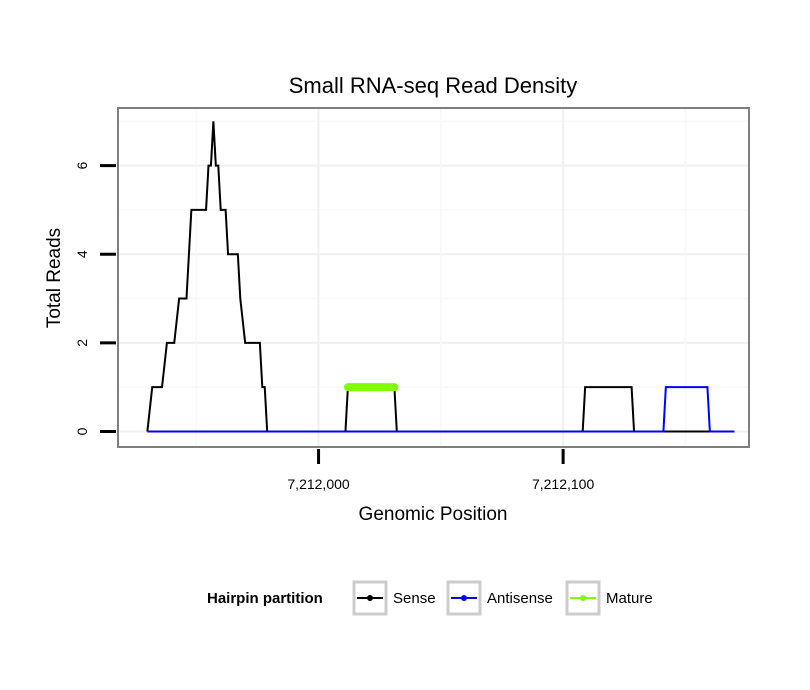 This screenshot has width=810, height=690. What do you see at coordinates (583, 598) in the screenshot?
I see `legend-key-mature` at bounding box center [583, 598].